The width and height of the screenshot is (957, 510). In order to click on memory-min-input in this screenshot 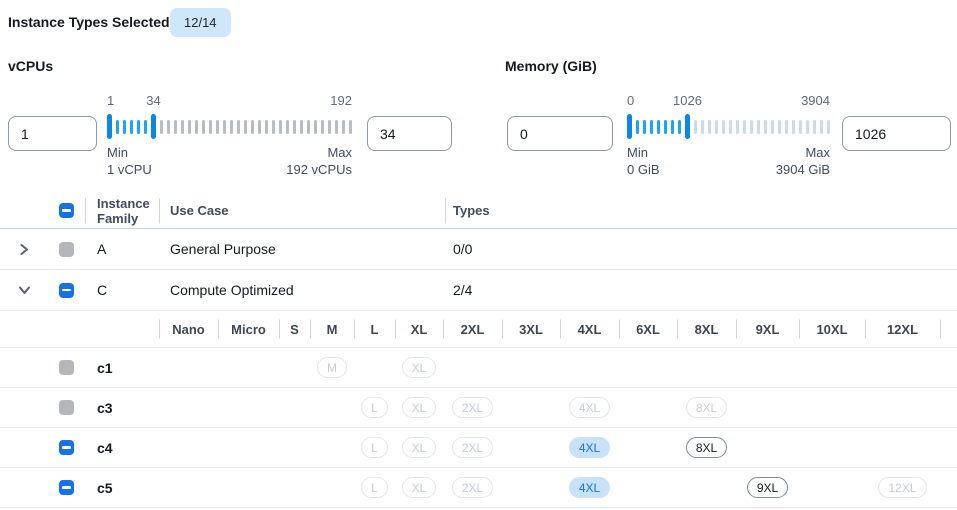, I will do `click(560, 133)`.